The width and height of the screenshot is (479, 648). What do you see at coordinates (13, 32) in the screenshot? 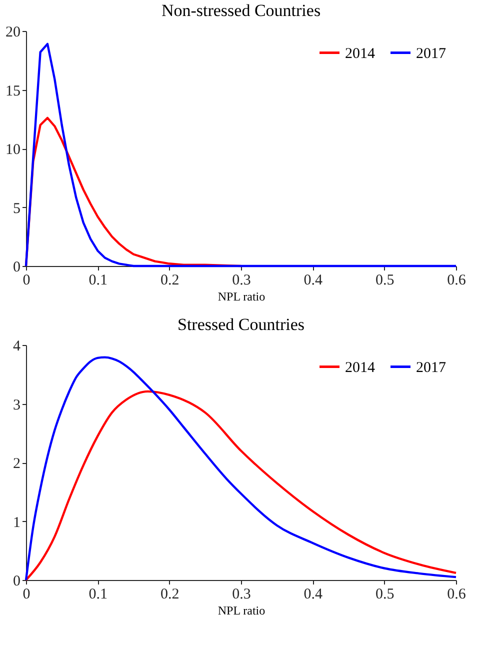
I see `y-tick-label: 20` at bounding box center [13, 32].